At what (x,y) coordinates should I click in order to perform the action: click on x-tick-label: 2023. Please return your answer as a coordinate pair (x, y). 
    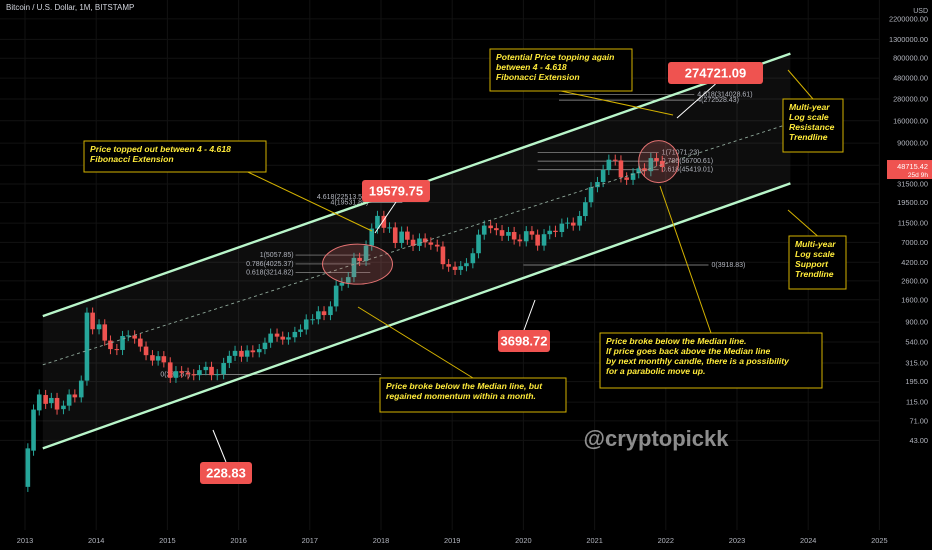
    Looking at the image, I should click on (737, 540).